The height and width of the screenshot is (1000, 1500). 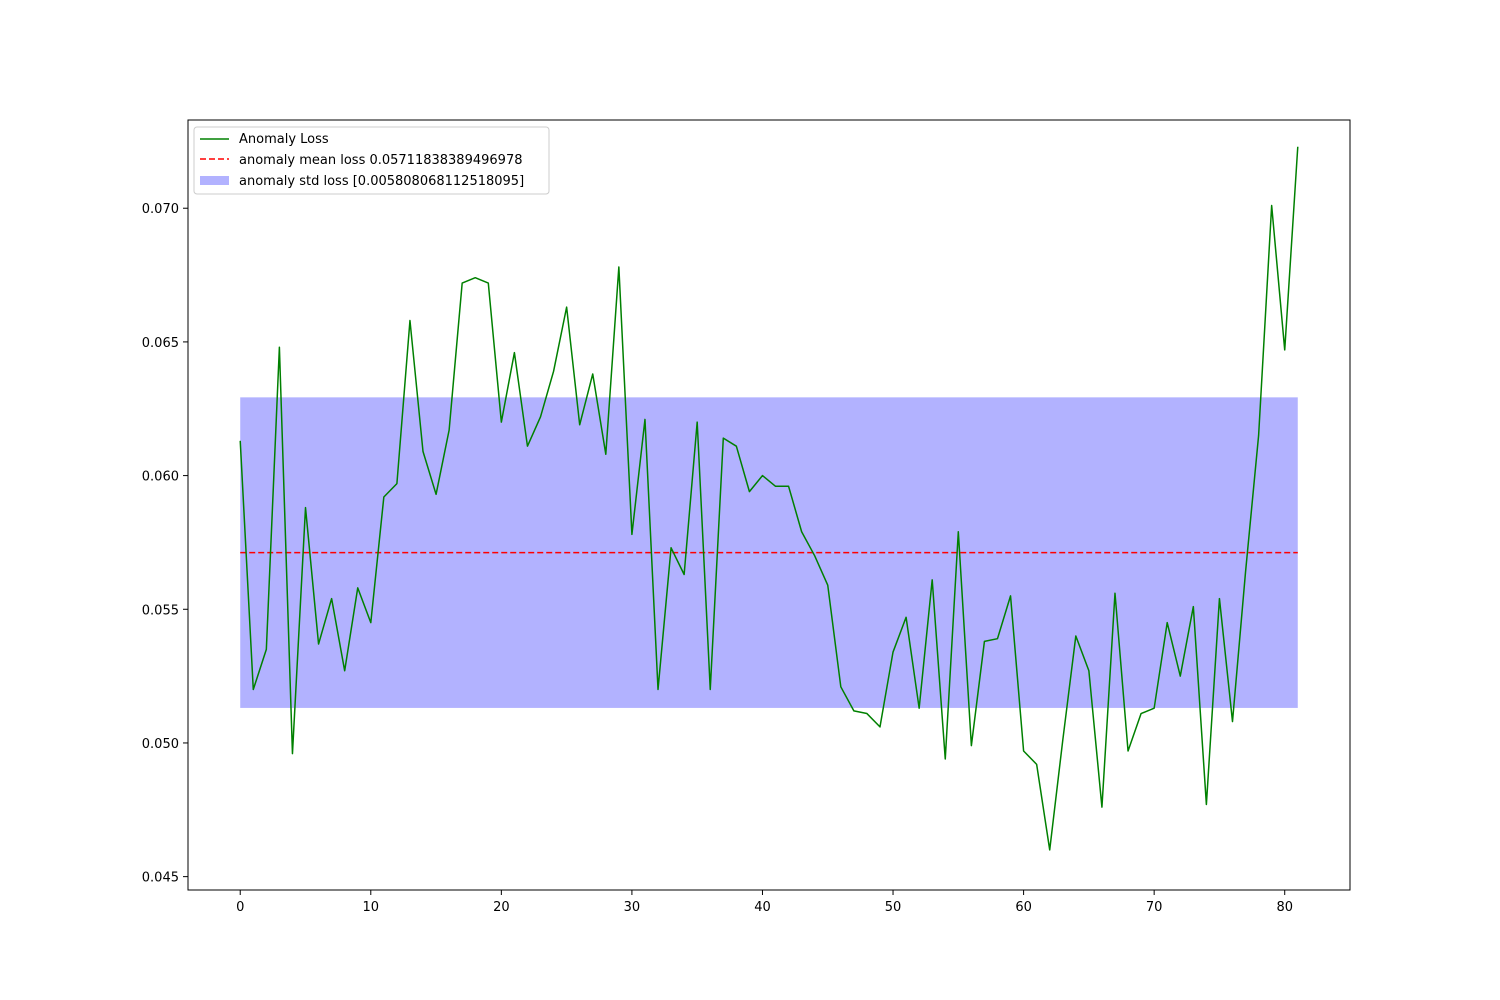 What do you see at coordinates (160, 610) in the screenshot?
I see `y-tick-label: 0.055` at bounding box center [160, 610].